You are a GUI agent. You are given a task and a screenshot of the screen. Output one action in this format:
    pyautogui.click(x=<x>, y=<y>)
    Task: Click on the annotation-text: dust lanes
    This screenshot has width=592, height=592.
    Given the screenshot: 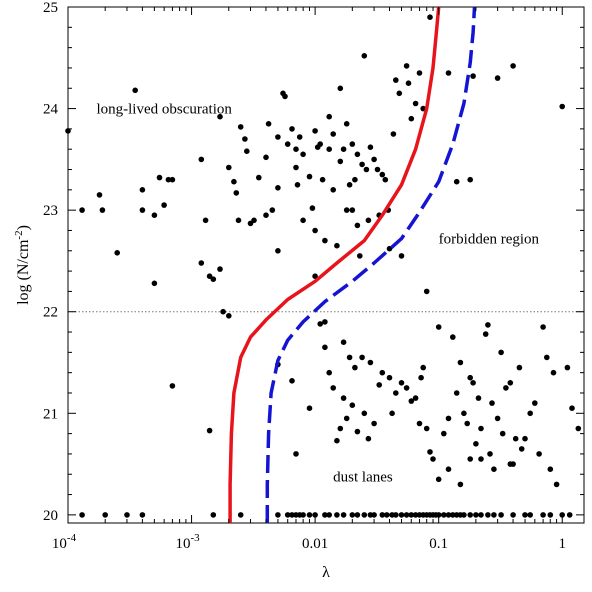 What is the action you would take?
    pyautogui.click(x=363, y=477)
    